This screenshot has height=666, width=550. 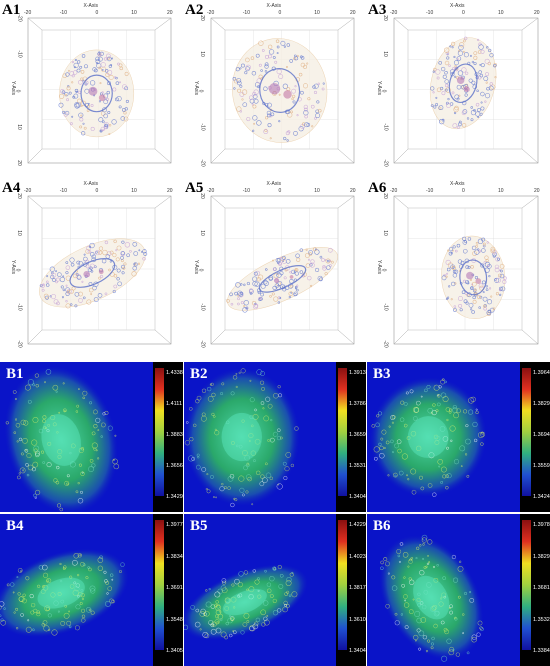 What do you see at coordinates (458, 267) in the screenshot?
I see `panel-a6: A6 X-Axis -20 -10 0 10 20 Y-Axis 20 10 0 -10 -20` at bounding box center [458, 267].